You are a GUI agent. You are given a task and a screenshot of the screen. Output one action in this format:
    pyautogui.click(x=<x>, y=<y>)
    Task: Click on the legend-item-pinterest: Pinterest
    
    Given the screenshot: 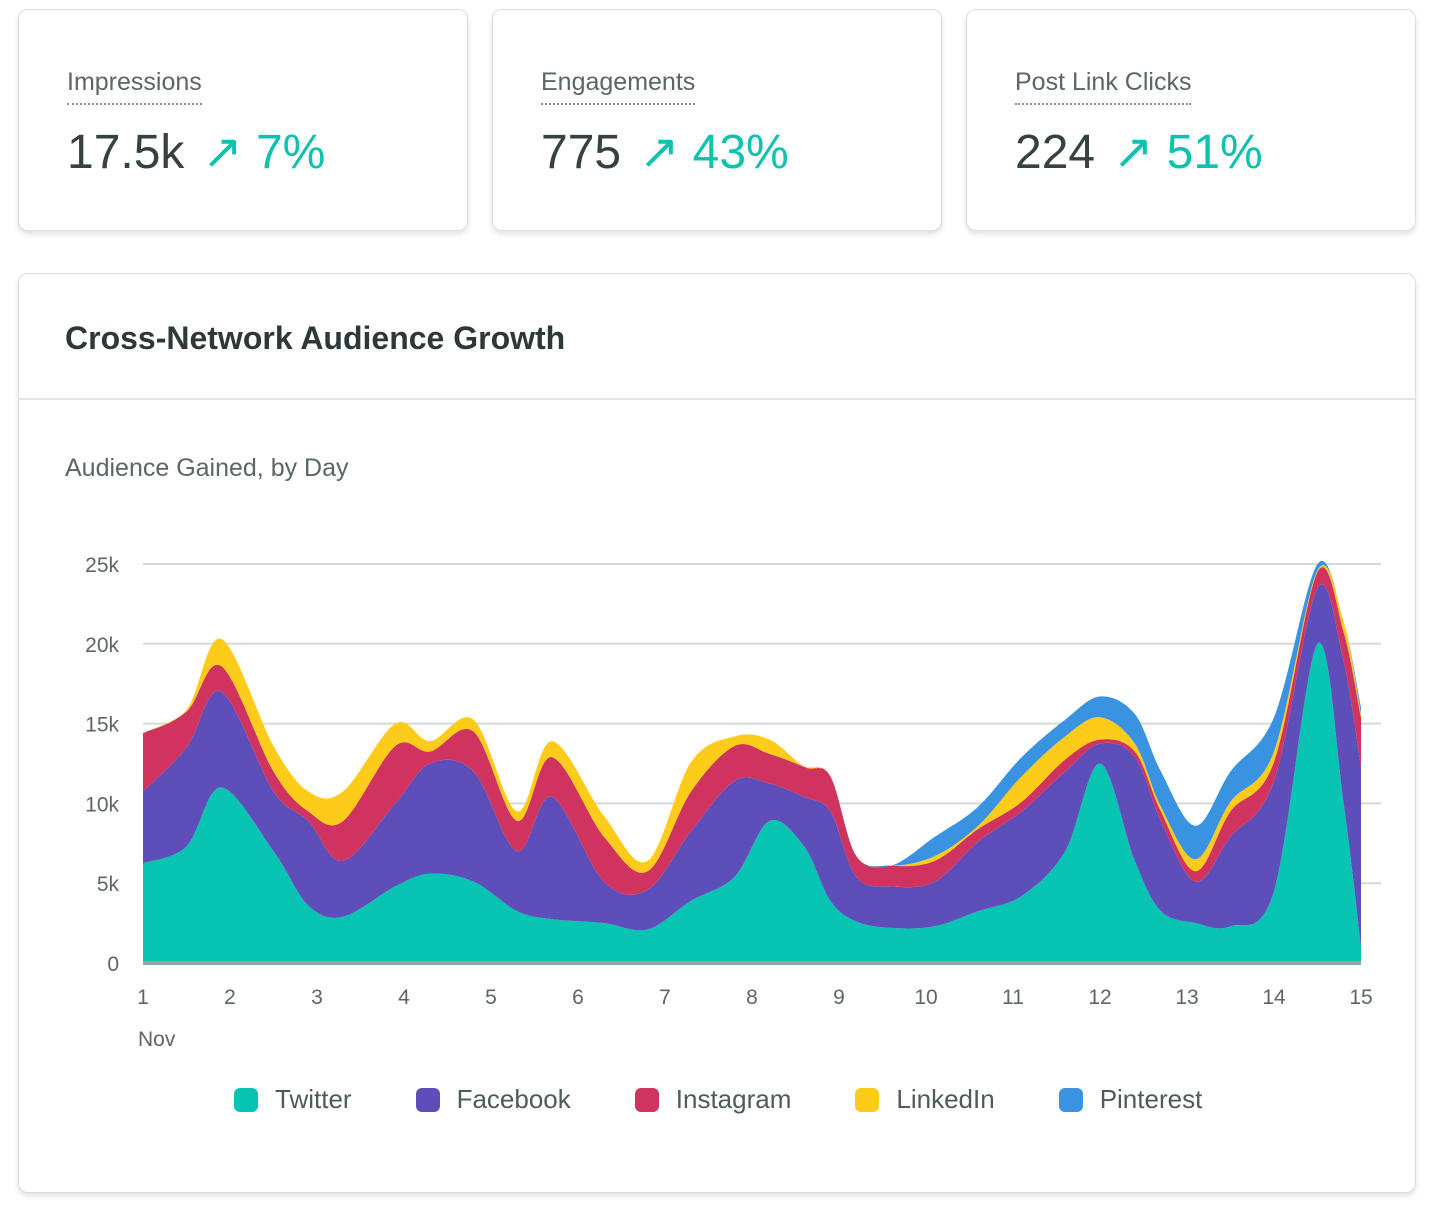 What is the action you would take?
    pyautogui.click(x=1130, y=1099)
    